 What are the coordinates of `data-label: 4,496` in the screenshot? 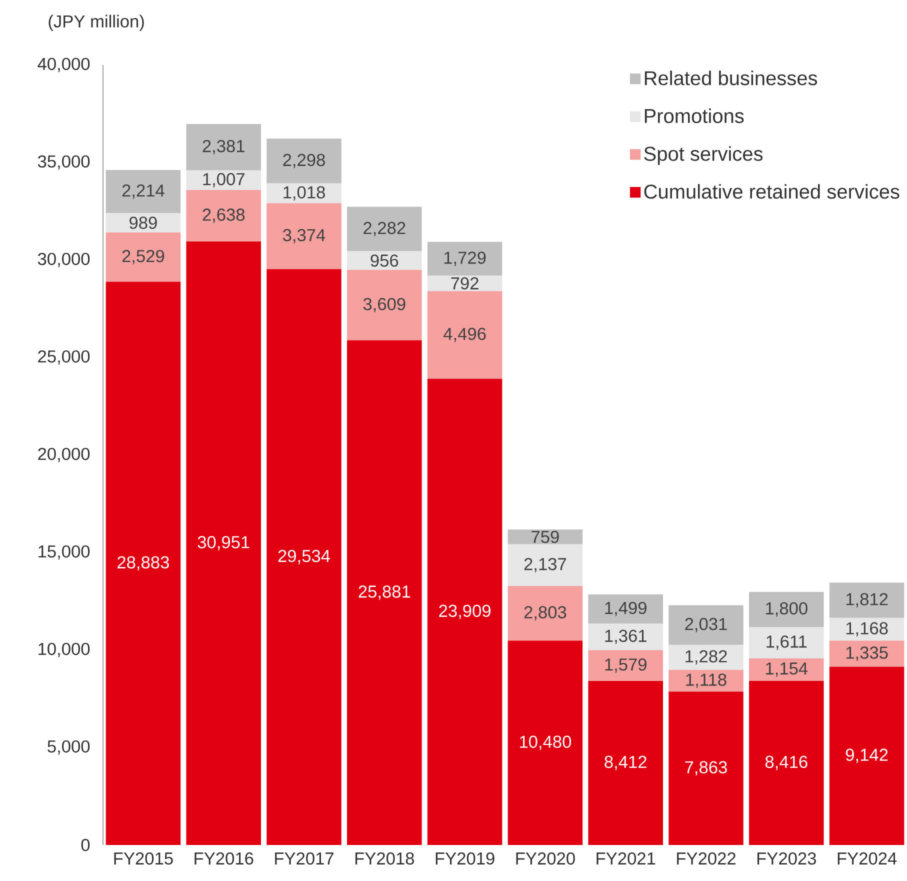 It's located at (465, 335).